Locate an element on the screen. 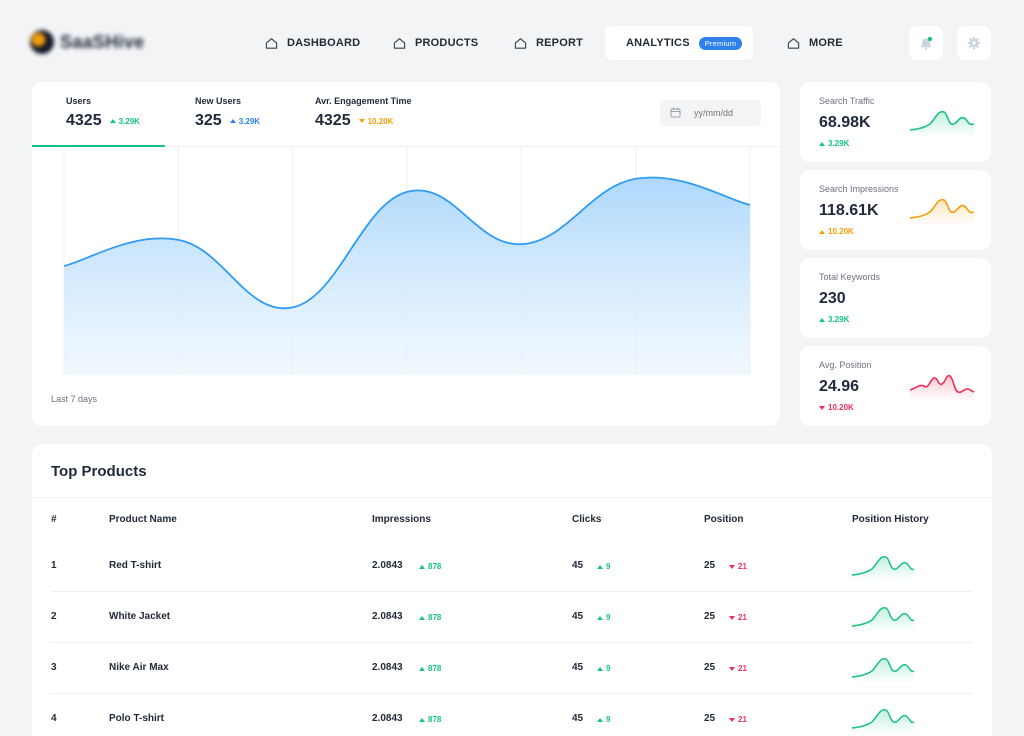 This screenshot has height=736, width=1024. stat-label: Search Impressions is located at coordinates (859, 189).